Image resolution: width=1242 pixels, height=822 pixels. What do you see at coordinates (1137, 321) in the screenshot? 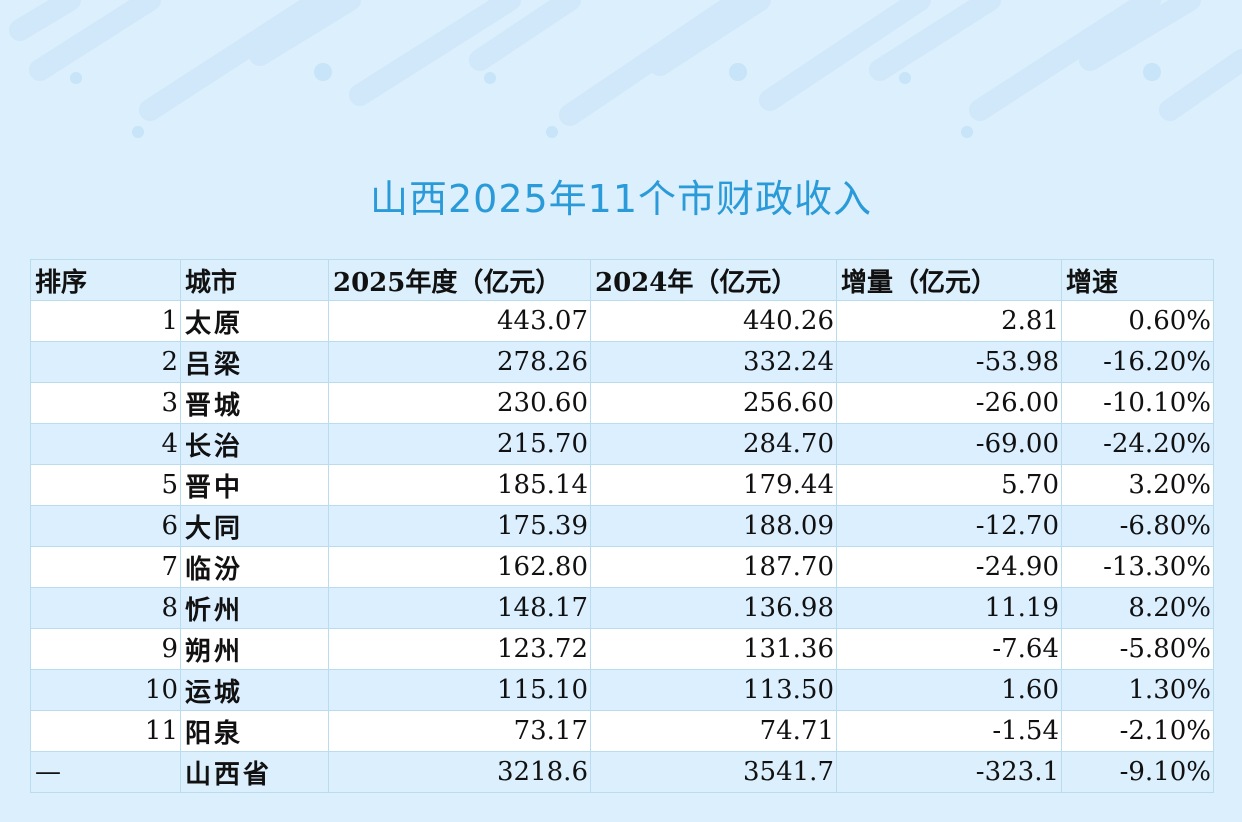
I see `cell-growth: 0.60%` at bounding box center [1137, 321].